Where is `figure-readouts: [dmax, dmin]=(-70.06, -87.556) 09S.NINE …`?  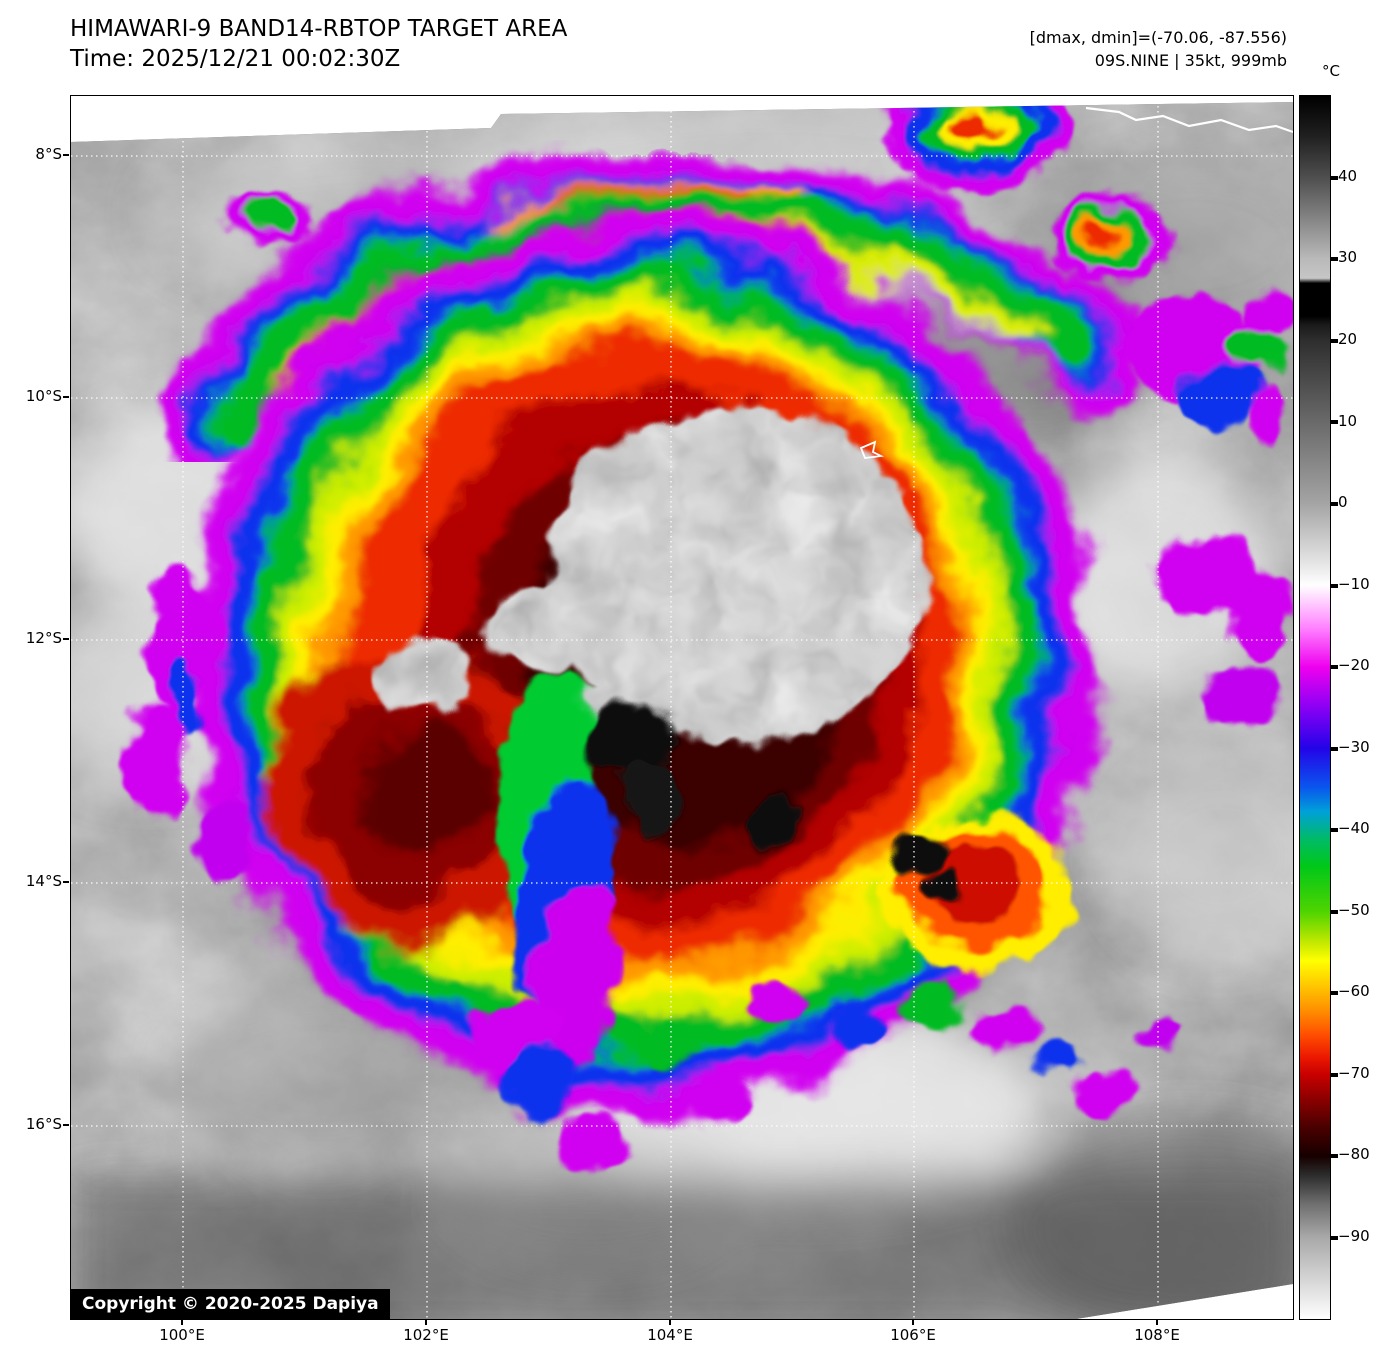
figure-readouts: [dmax, dmin]=(-70.06, -87.556) 09S.NINE … is located at coordinates (1158, 49).